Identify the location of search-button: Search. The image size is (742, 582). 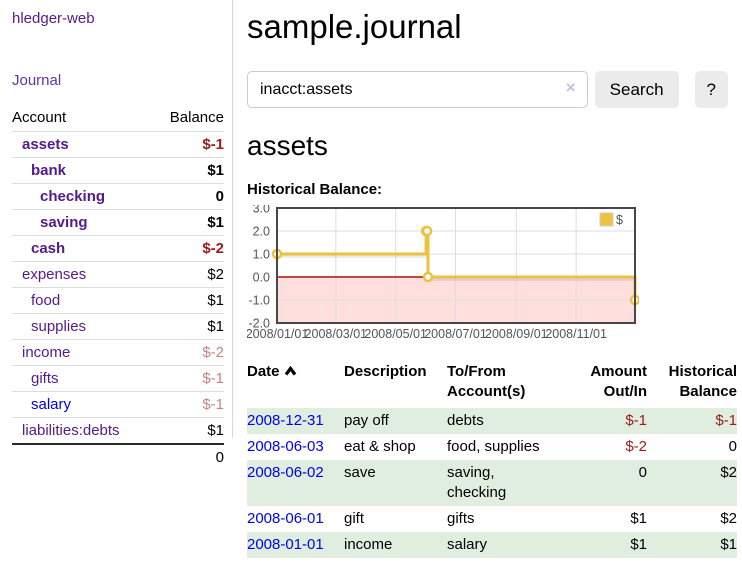
(636, 89).